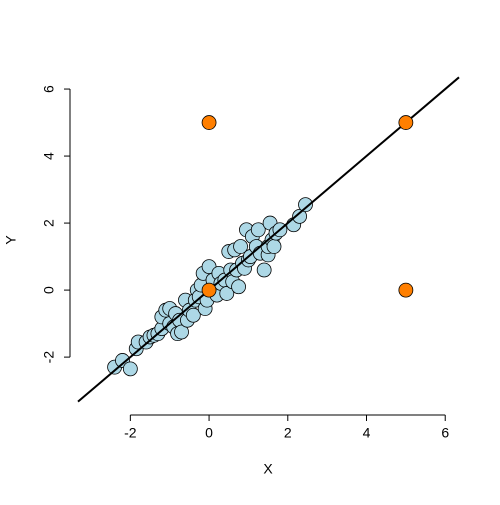  I want to click on x-tick-label: 6, so click(445, 433).